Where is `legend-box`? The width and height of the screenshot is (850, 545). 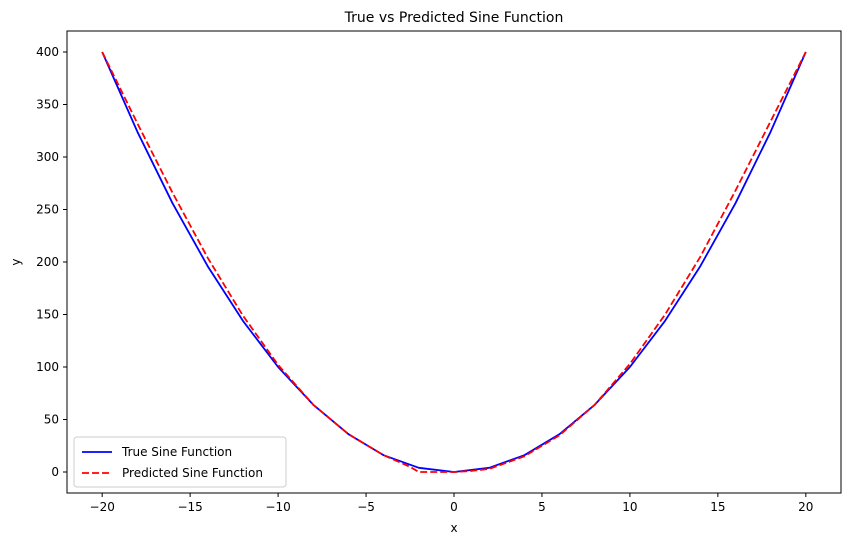 legend-box is located at coordinates (180, 462).